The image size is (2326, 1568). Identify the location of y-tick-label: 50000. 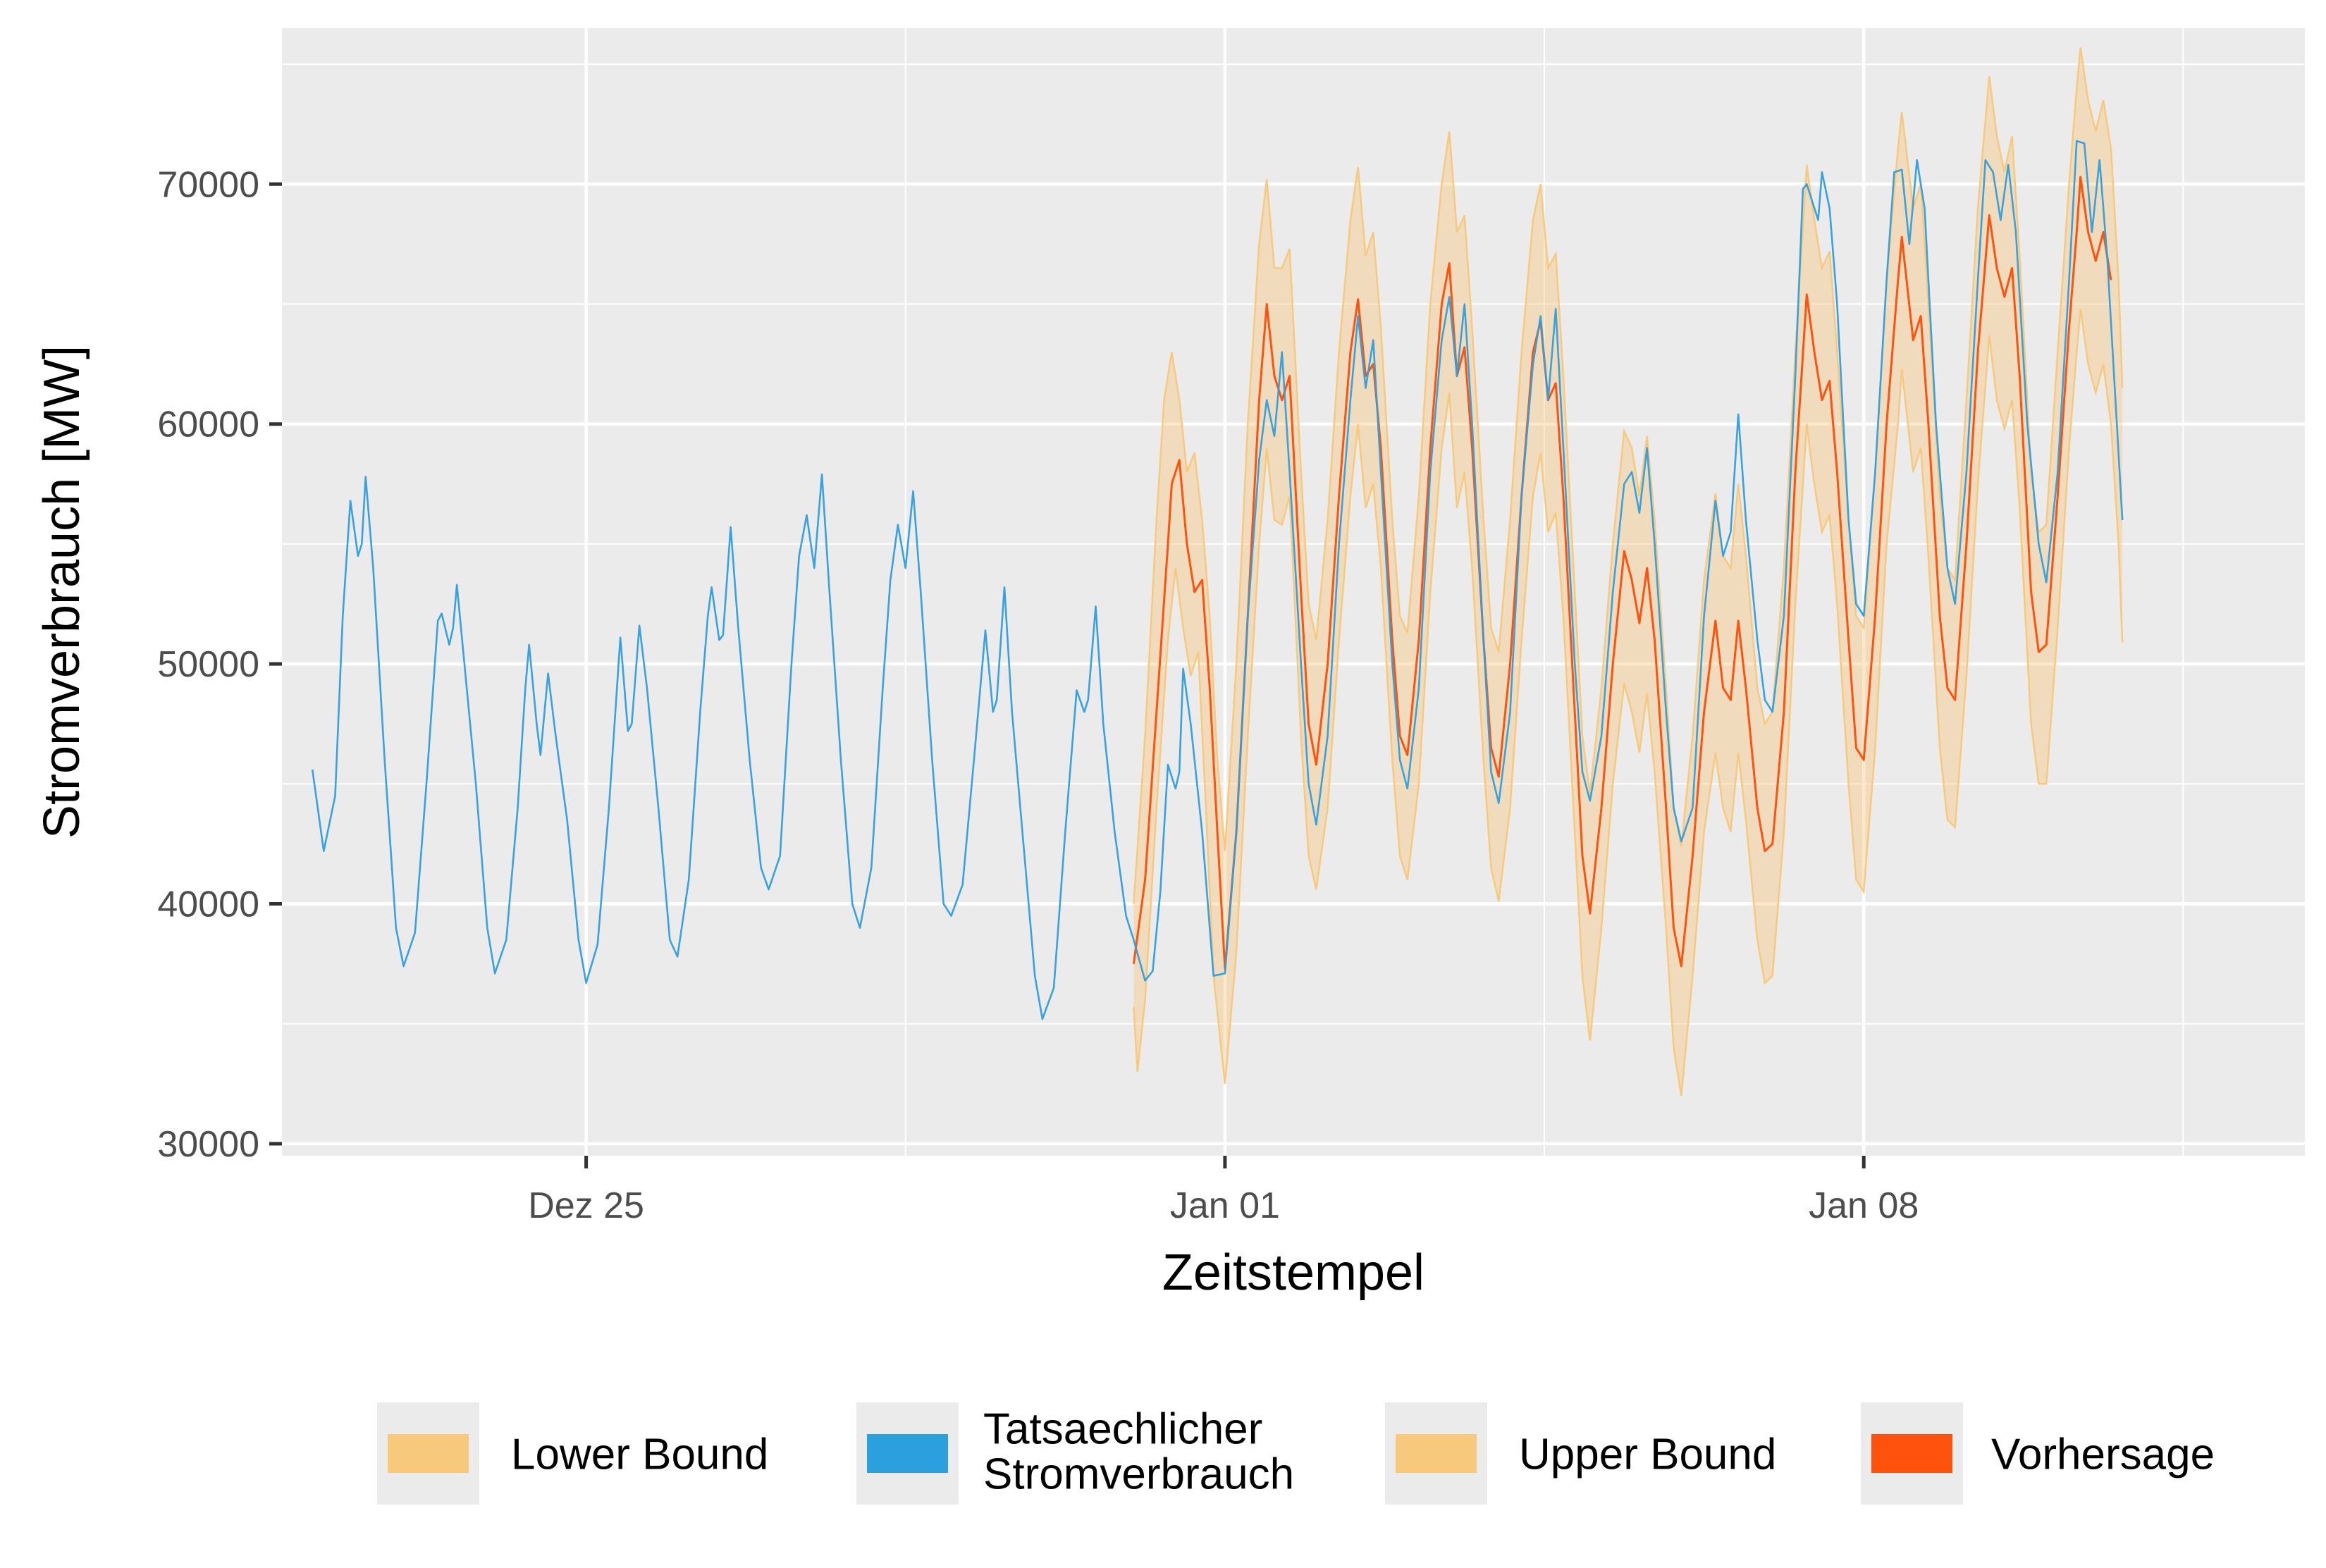
(208, 664).